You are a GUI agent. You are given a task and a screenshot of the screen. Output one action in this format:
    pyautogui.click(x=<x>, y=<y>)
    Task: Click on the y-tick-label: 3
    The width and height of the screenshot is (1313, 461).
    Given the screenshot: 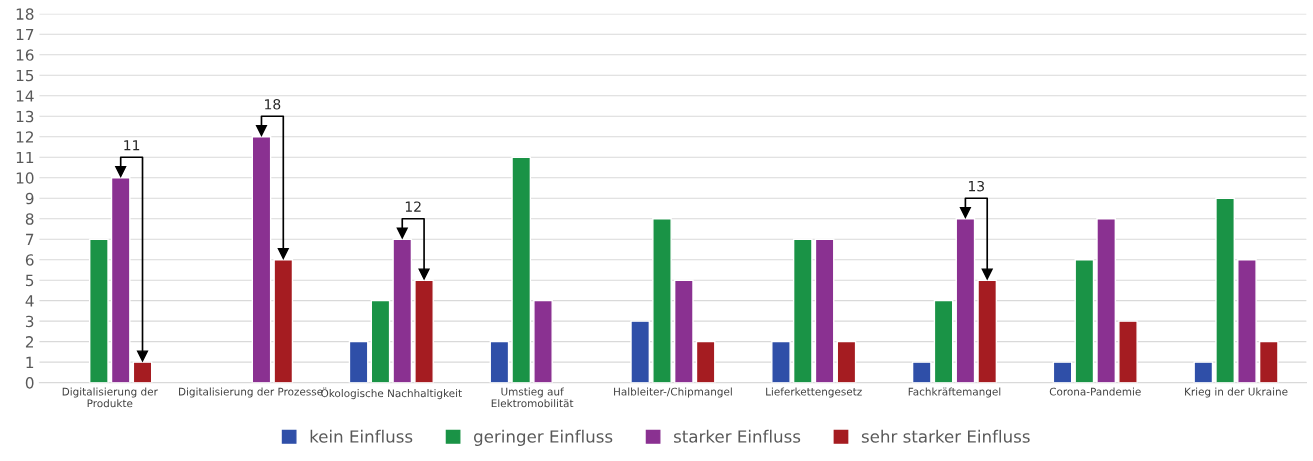 What is the action you would take?
    pyautogui.click(x=29, y=321)
    